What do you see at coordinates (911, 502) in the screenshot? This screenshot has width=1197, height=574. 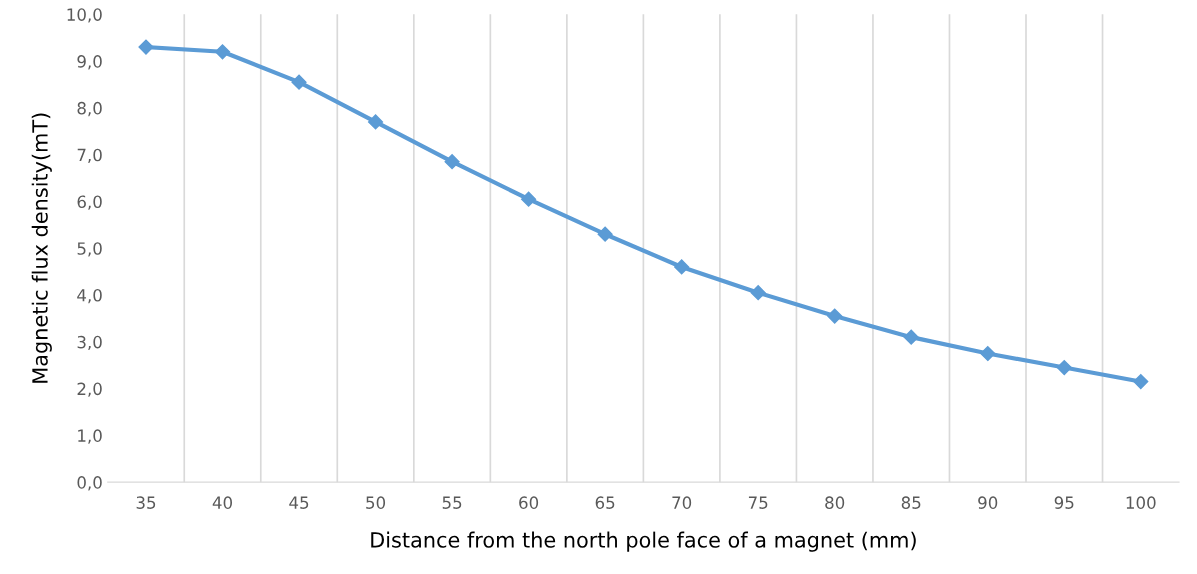 I see `x-tick-label: 85` at bounding box center [911, 502].